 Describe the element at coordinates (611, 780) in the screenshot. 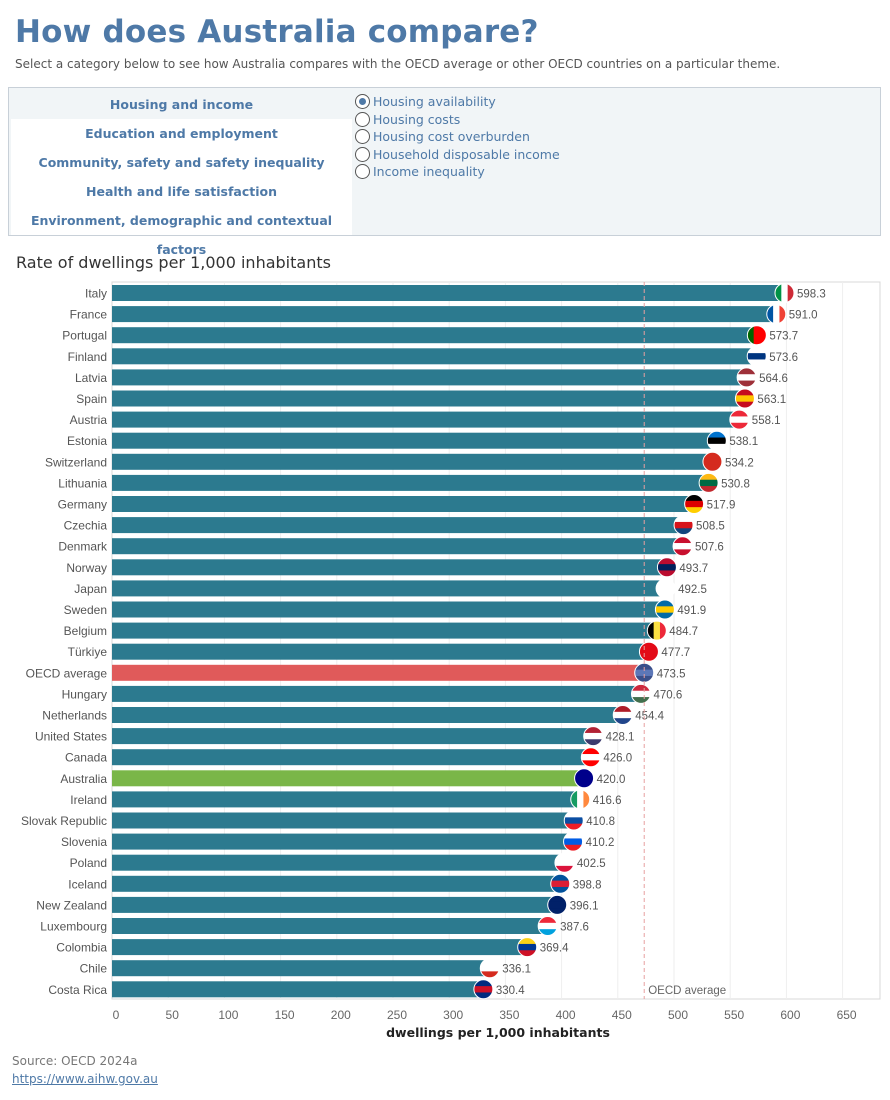

I see `value-label: 420.0` at that location.